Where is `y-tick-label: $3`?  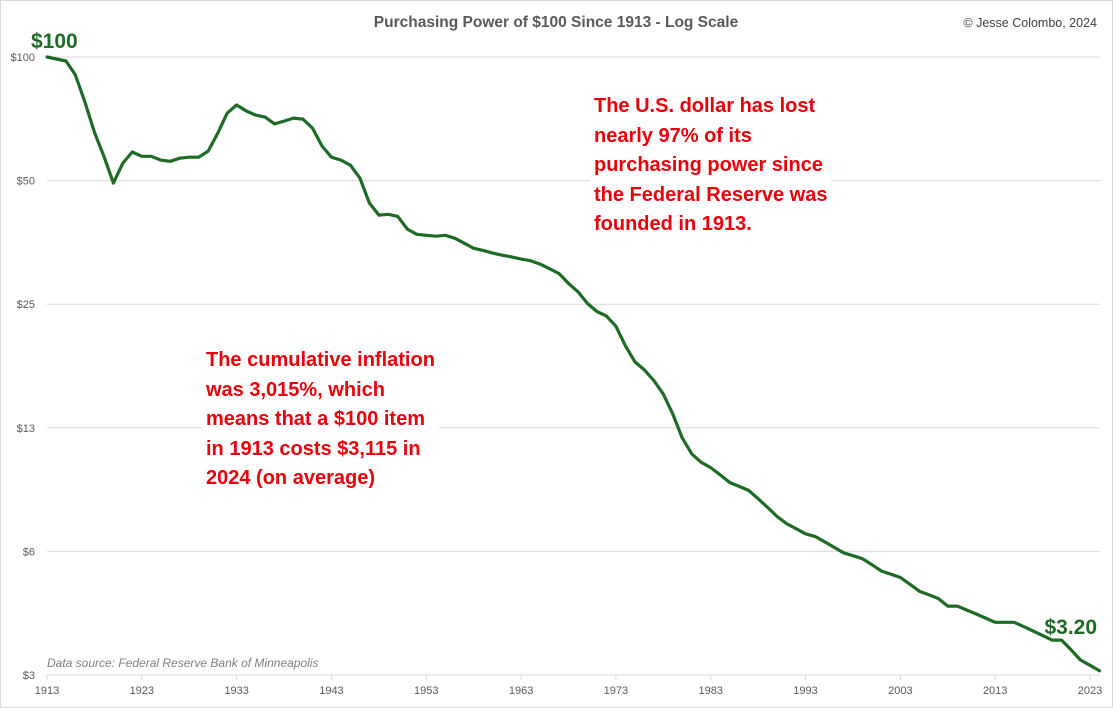
y-tick-label: $3 is located at coordinates (29, 676).